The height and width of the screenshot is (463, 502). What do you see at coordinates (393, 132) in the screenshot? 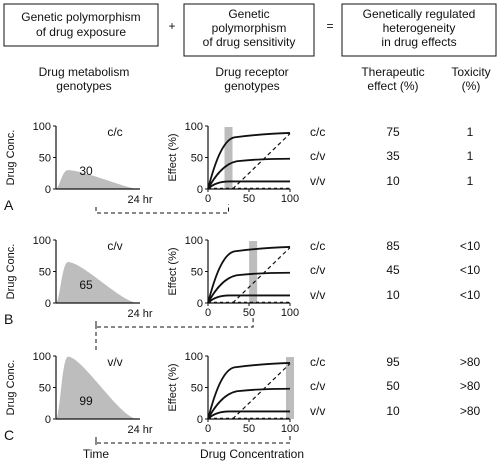
I see `therapeutic-value: 75` at bounding box center [393, 132].